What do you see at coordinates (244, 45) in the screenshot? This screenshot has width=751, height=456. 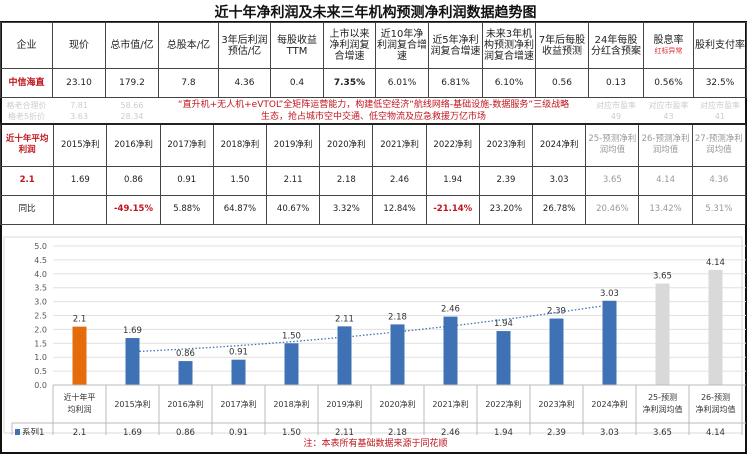 I see `header-cell: 3年后利润预估/亿` at bounding box center [244, 45].